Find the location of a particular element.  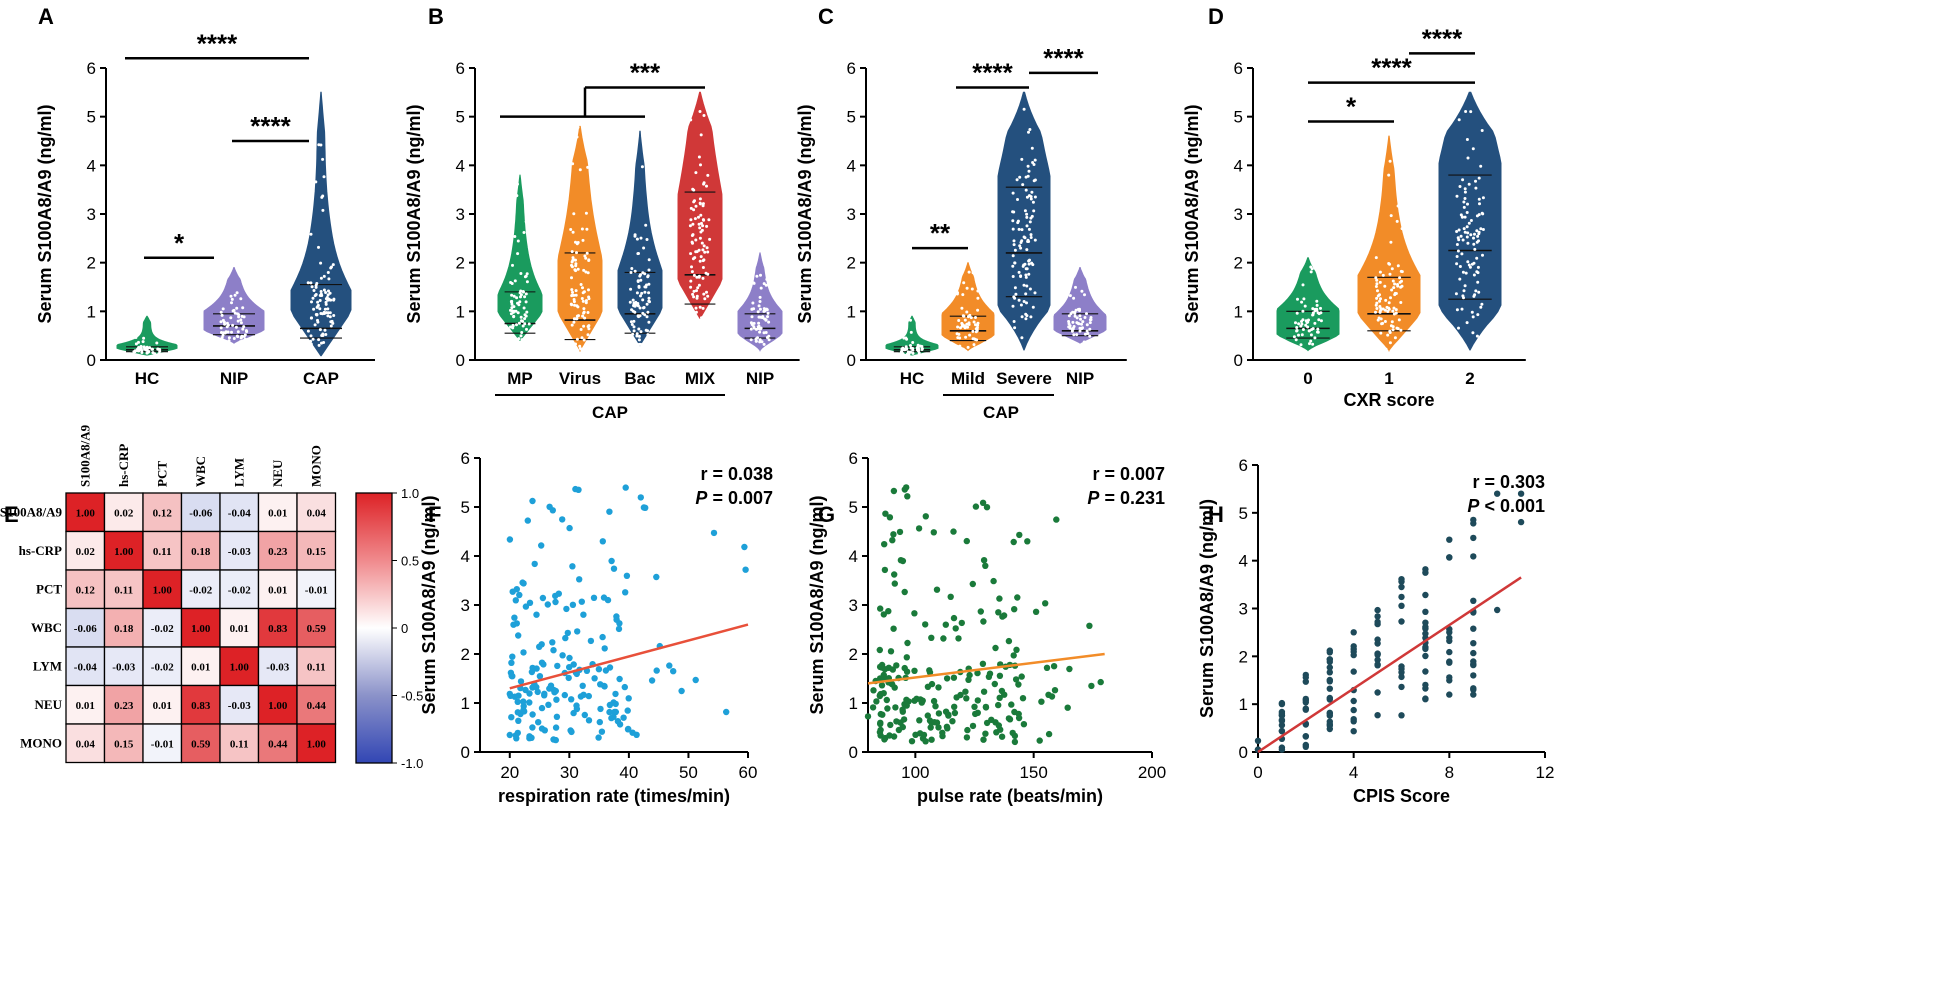

panel-letter-d: D is located at coordinates (1216, 16).